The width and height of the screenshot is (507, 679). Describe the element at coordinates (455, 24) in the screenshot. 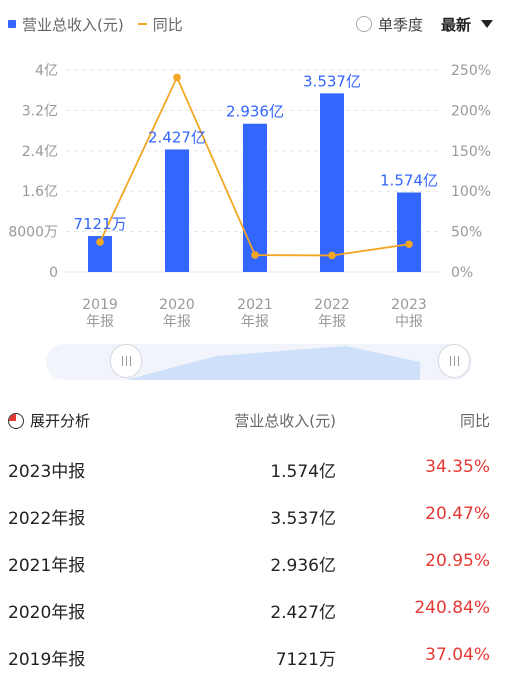

I see `latest-label: 最新` at that location.